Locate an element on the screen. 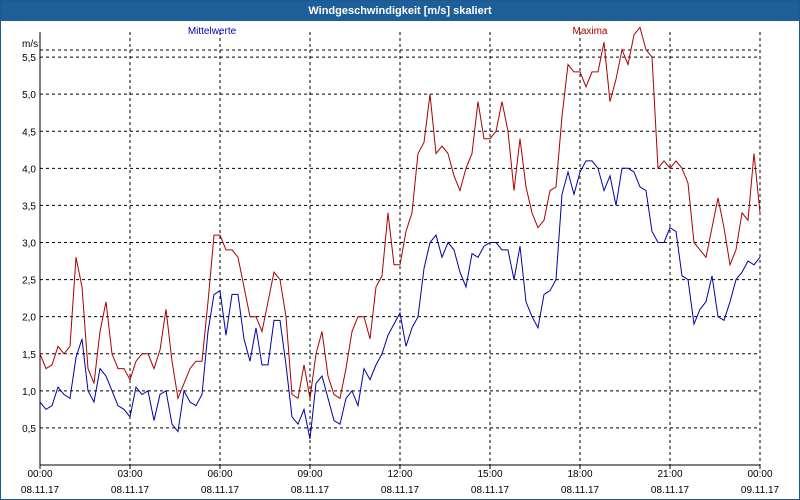 The image size is (800, 500). chart-title: Windgeschwindigkeit [m/s] skaliert is located at coordinates (400, 11).